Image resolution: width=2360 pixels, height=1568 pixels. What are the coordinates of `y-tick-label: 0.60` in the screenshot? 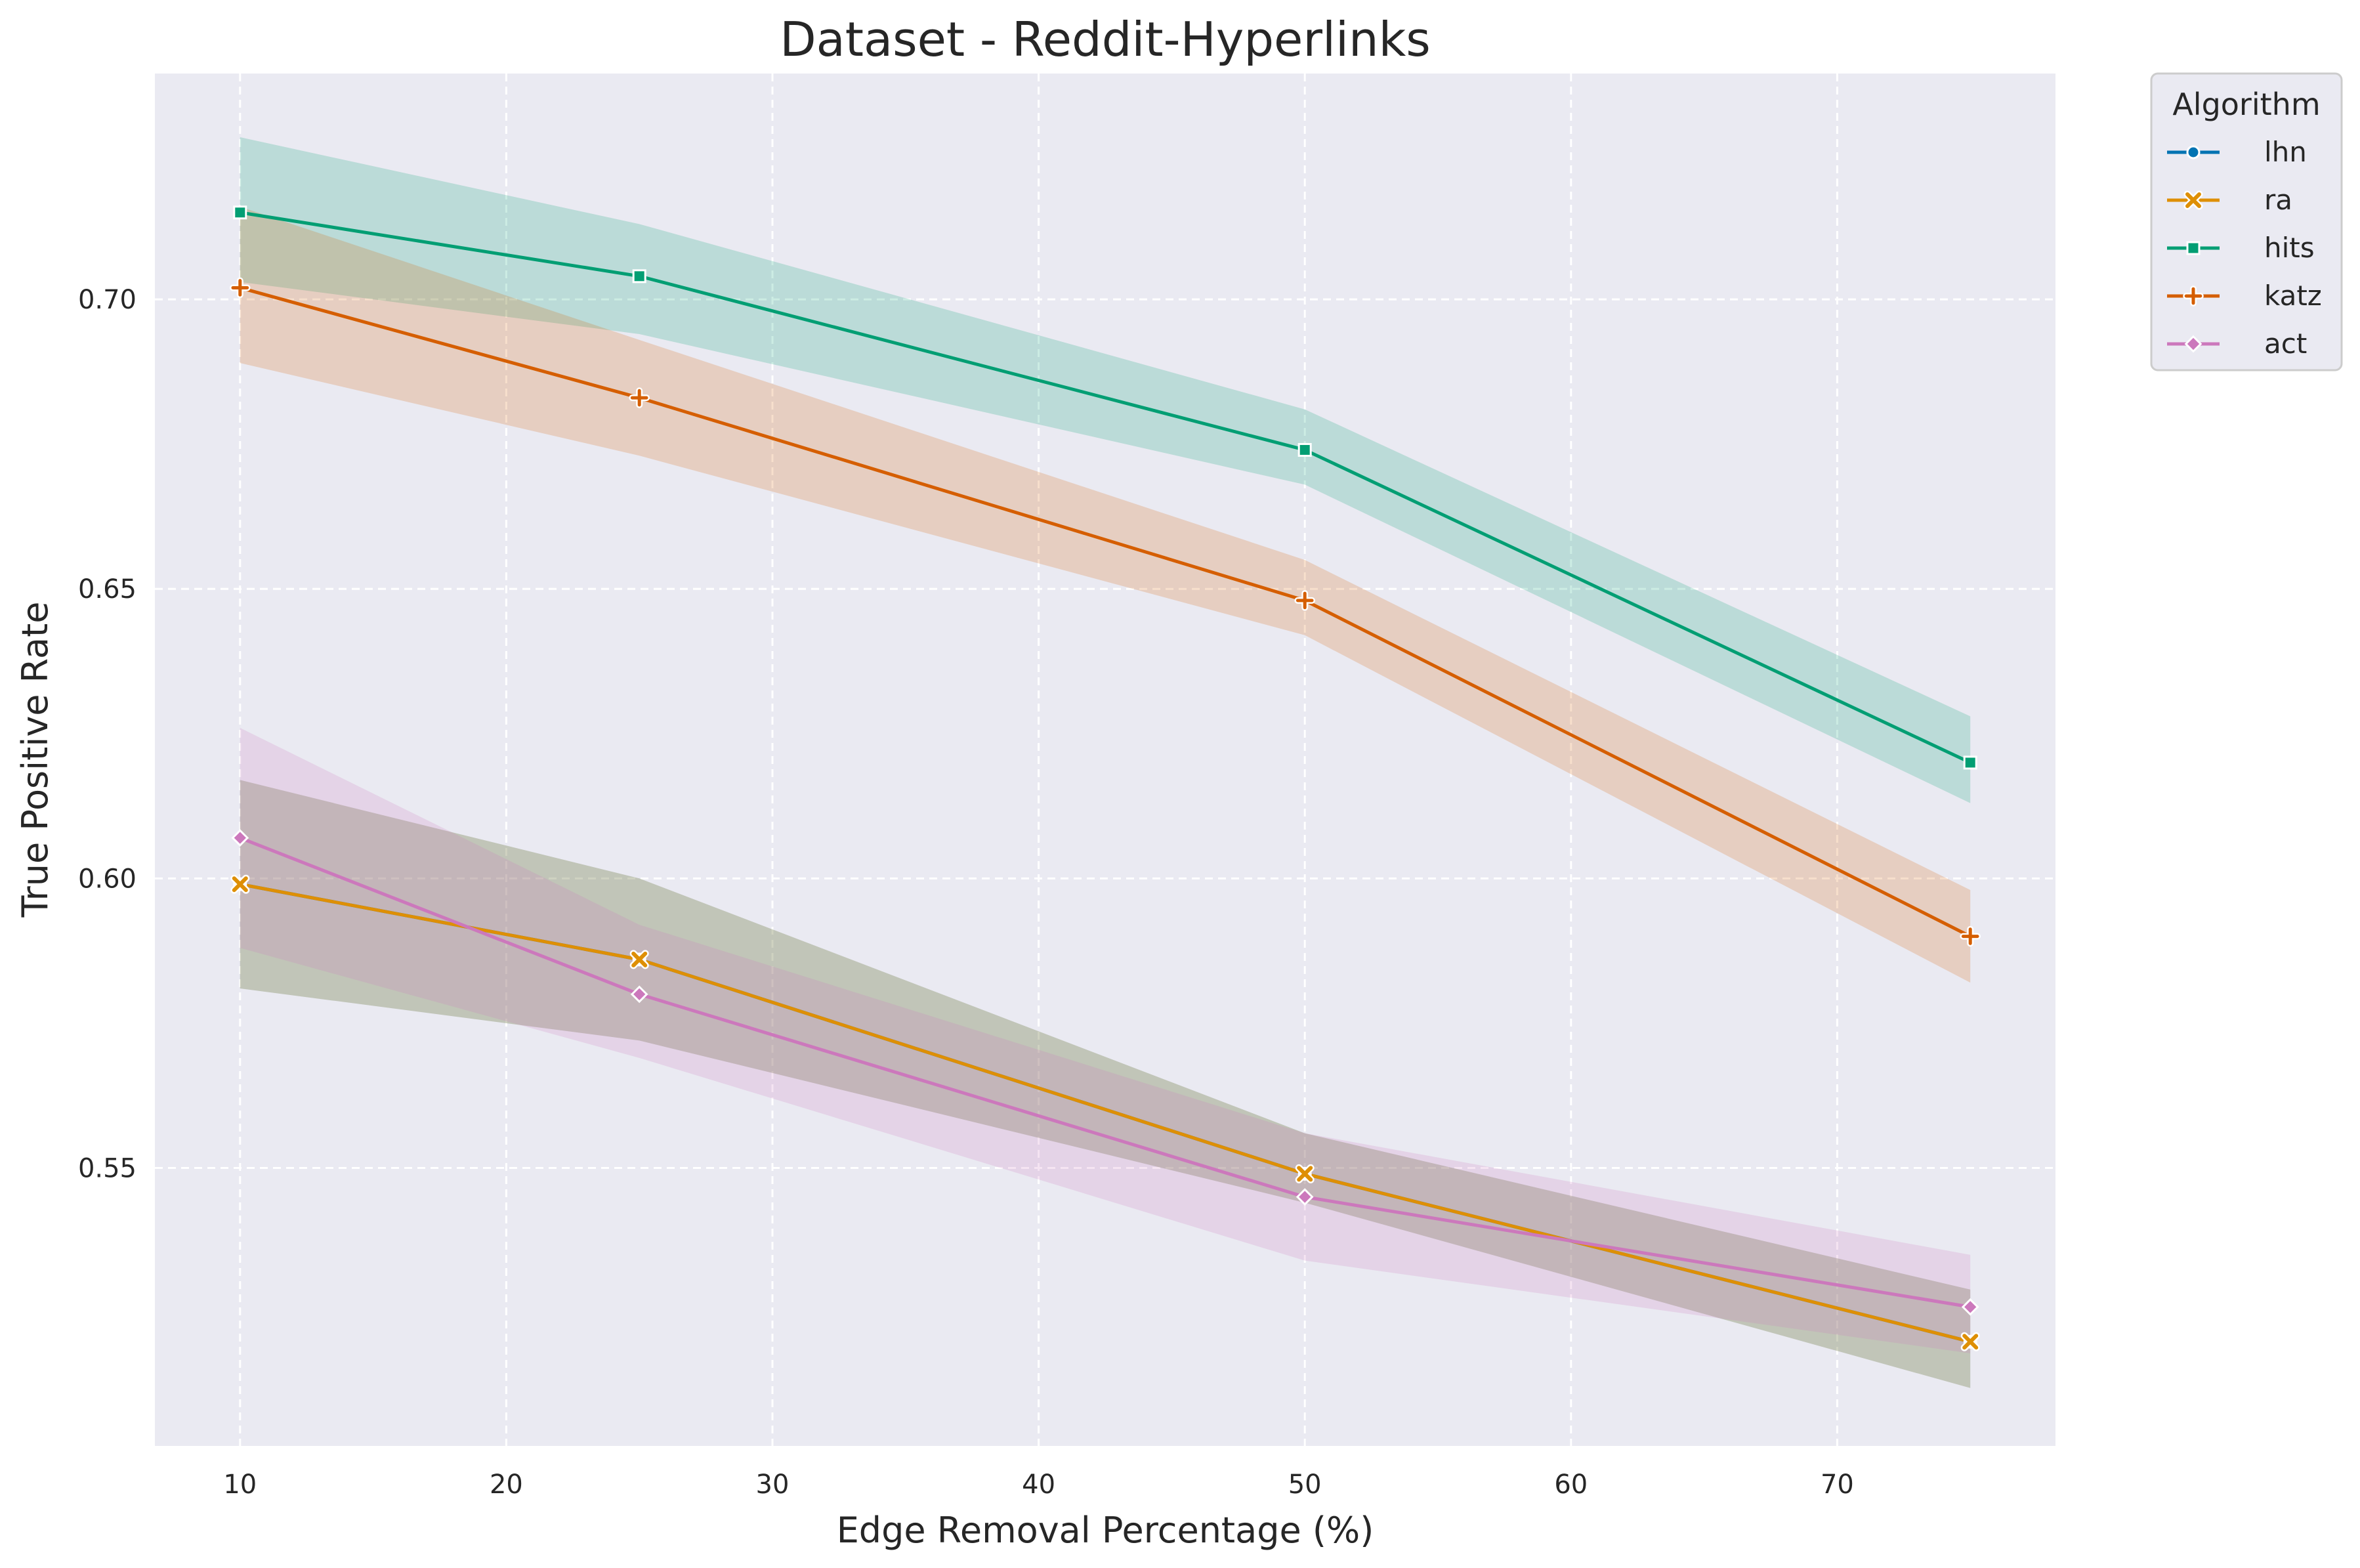 It's located at (108, 879).